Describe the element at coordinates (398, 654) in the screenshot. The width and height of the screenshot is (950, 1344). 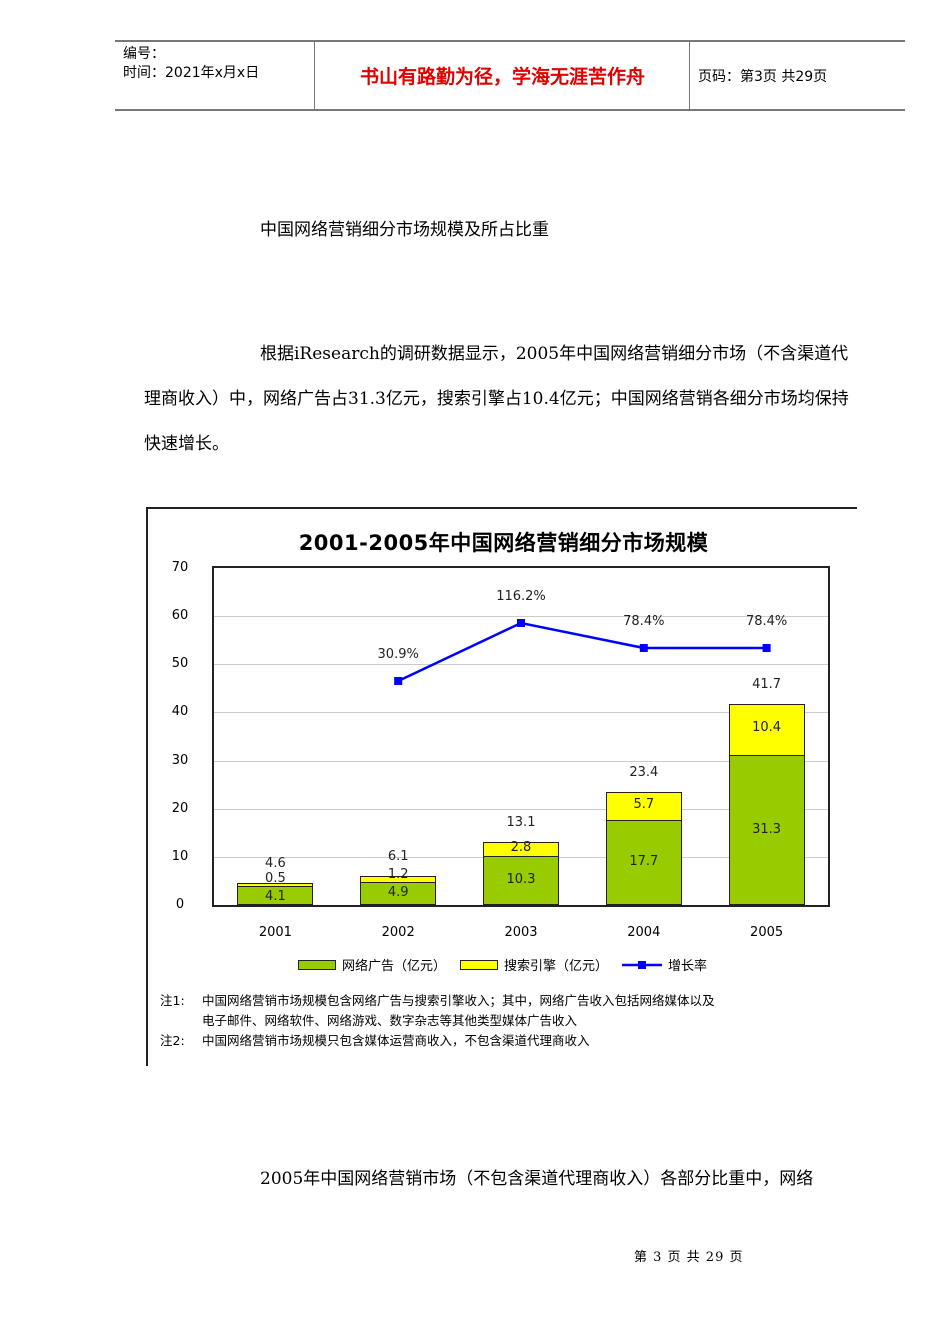
I see `rate-value-label: 30.9%` at that location.